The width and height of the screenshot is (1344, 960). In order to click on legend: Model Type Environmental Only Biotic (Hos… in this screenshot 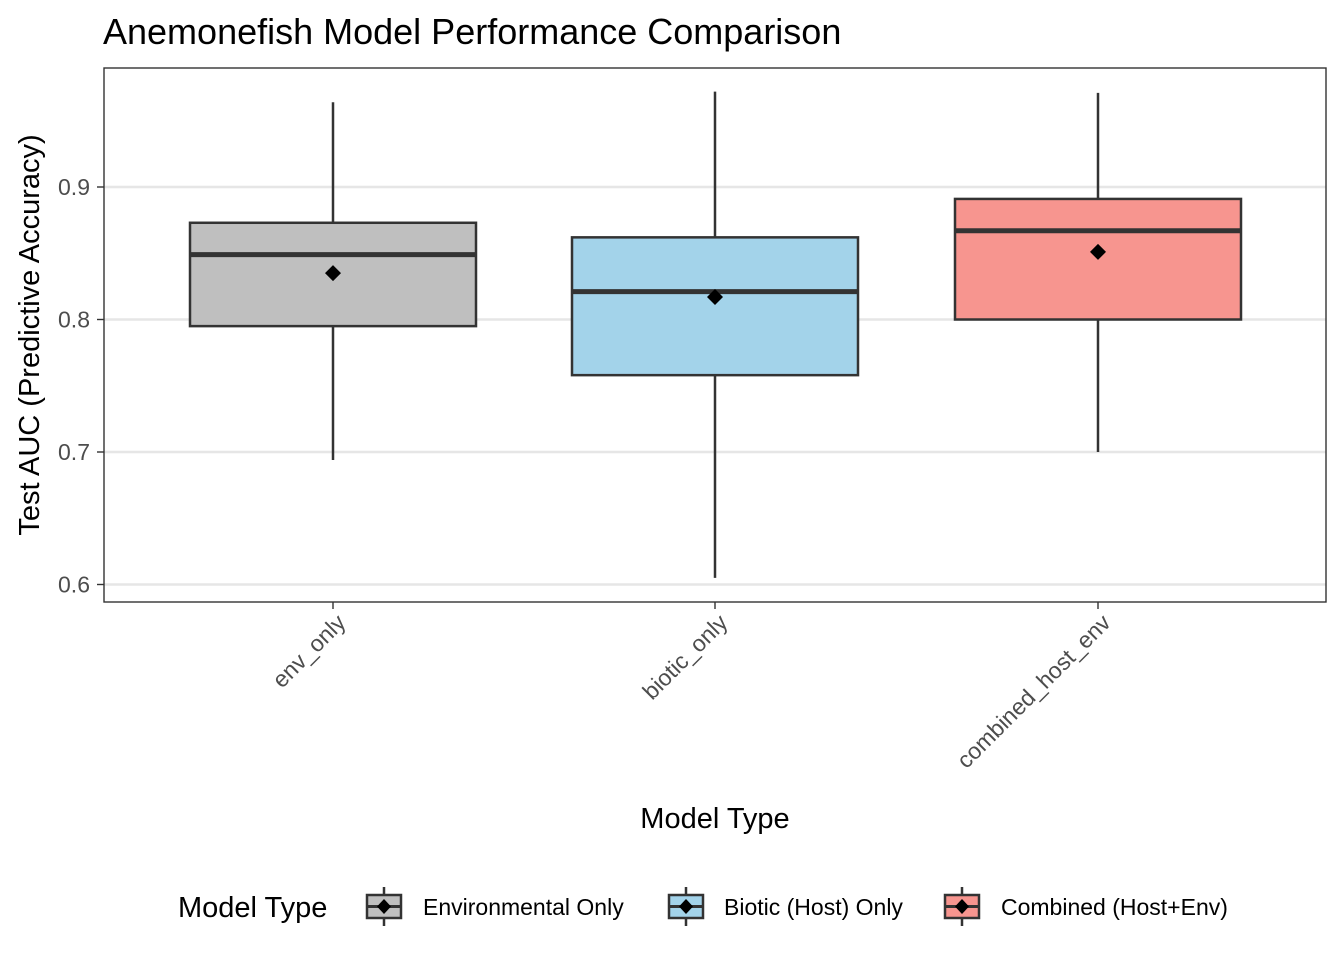, I will do `click(703, 906)`.